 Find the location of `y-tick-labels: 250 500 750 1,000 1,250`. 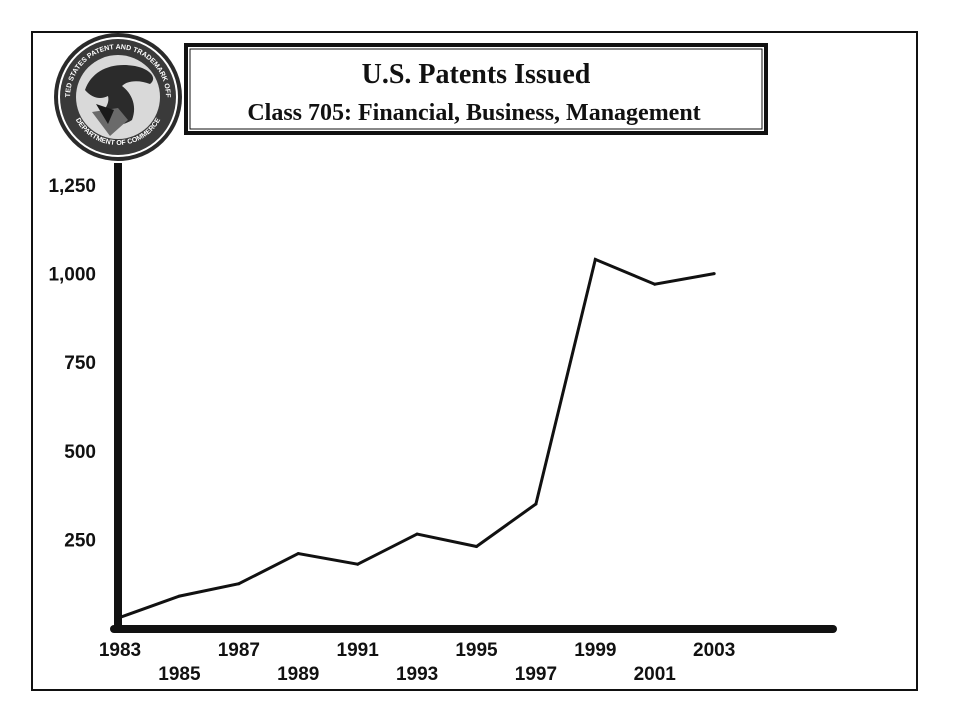

y-tick-labels: 250 500 750 1,000 1,250 is located at coordinates (72, 363).